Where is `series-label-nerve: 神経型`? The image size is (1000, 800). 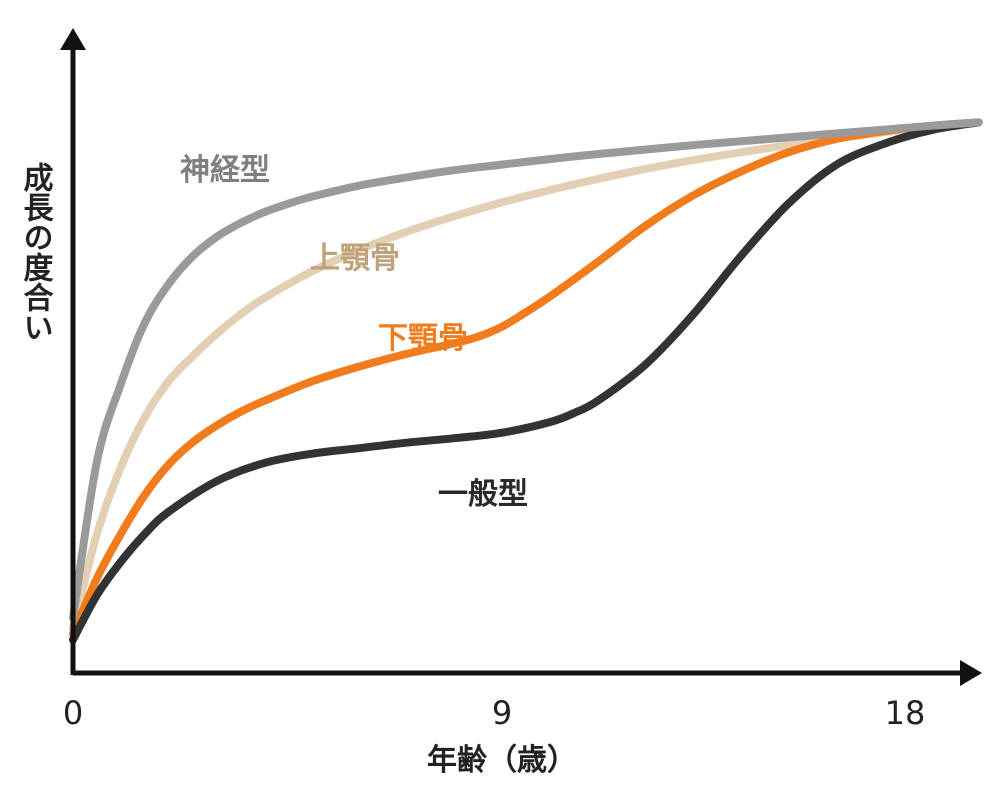 series-label-nerve: 神経型 is located at coordinates (225, 170).